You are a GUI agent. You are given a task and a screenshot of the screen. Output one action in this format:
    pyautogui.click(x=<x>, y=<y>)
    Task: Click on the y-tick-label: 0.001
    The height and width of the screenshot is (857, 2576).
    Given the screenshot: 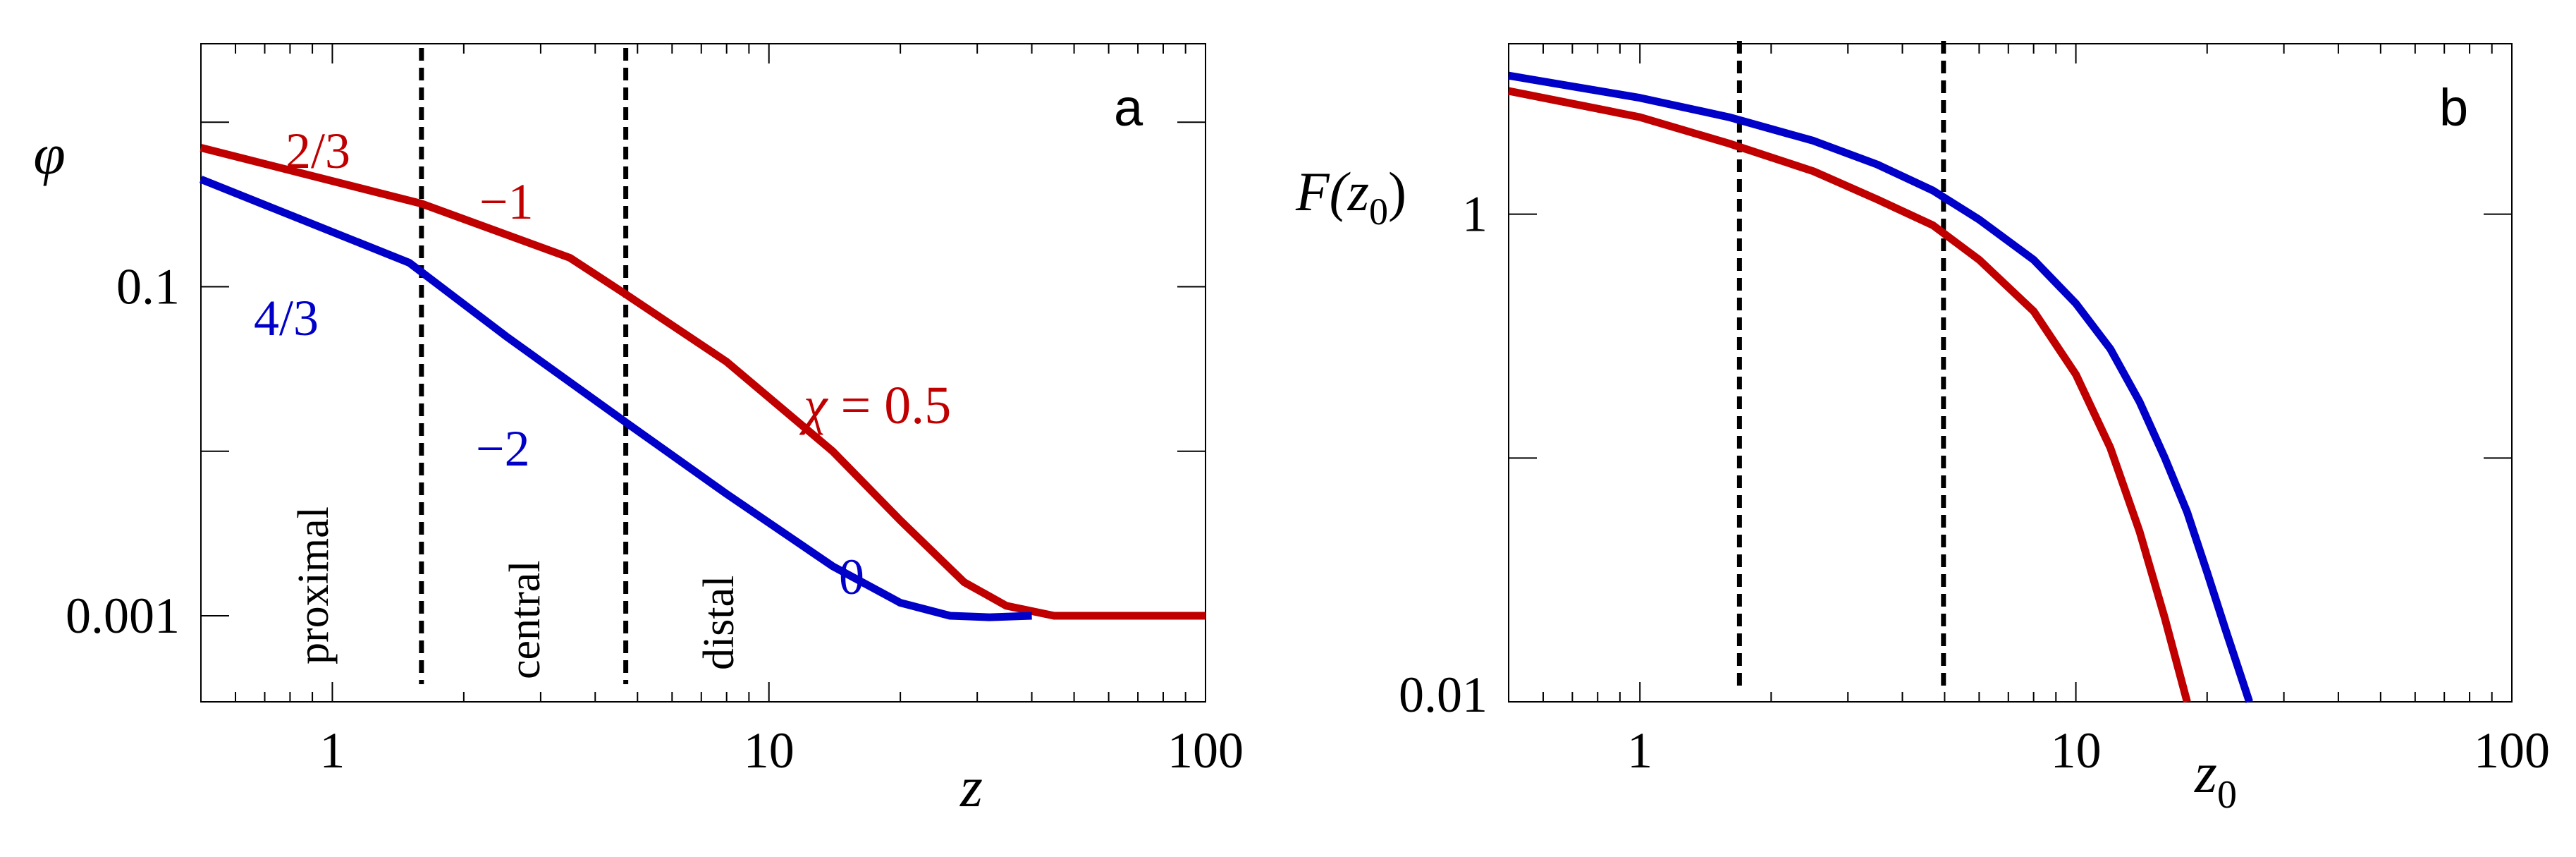 What is the action you would take?
    pyautogui.click(x=123, y=616)
    